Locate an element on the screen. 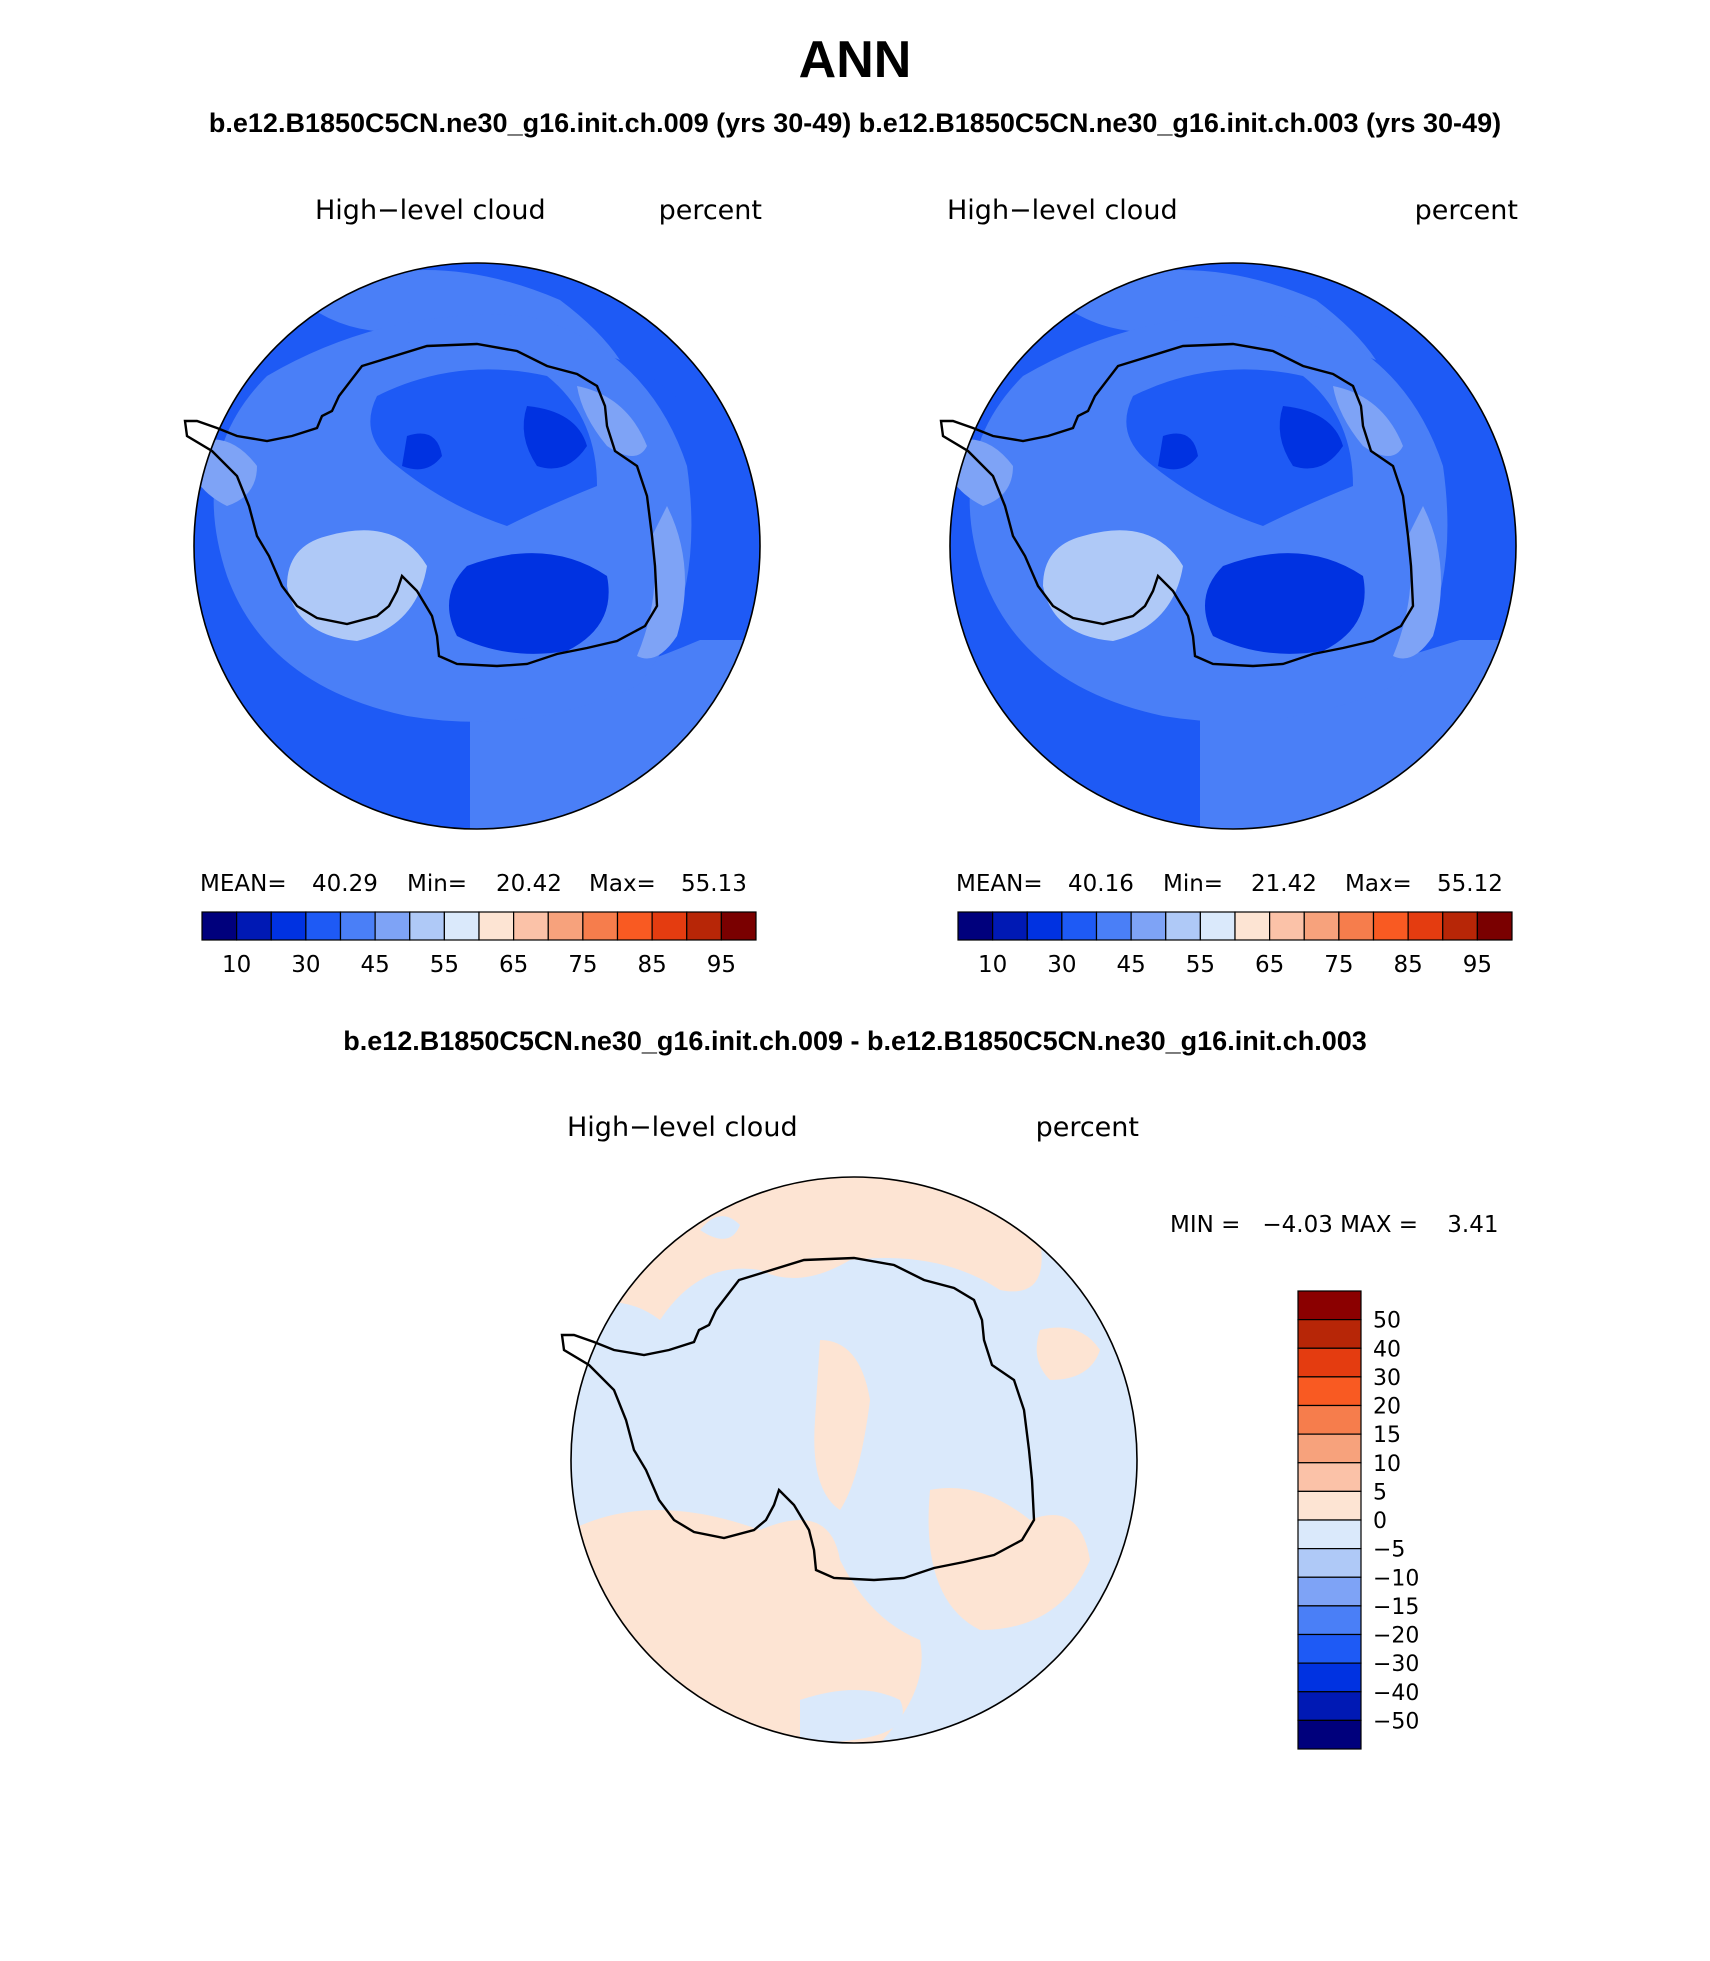 The width and height of the screenshot is (1710, 1961). panel1-colorbar-tick-label: 45 is located at coordinates (374, 965).